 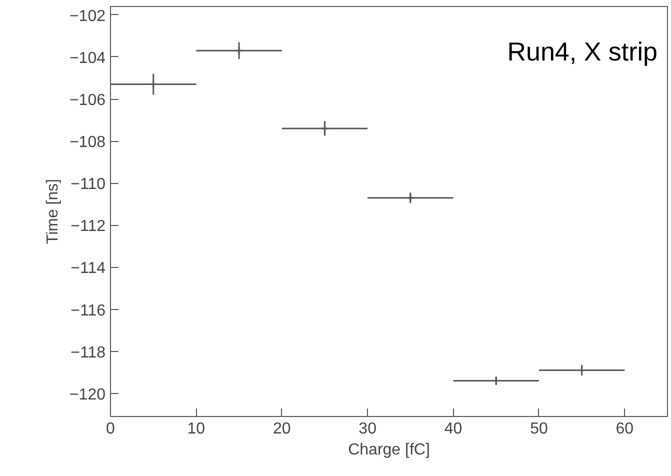 What do you see at coordinates (88, 227) in the screenshot?
I see `y-tick-label: −112` at bounding box center [88, 227].